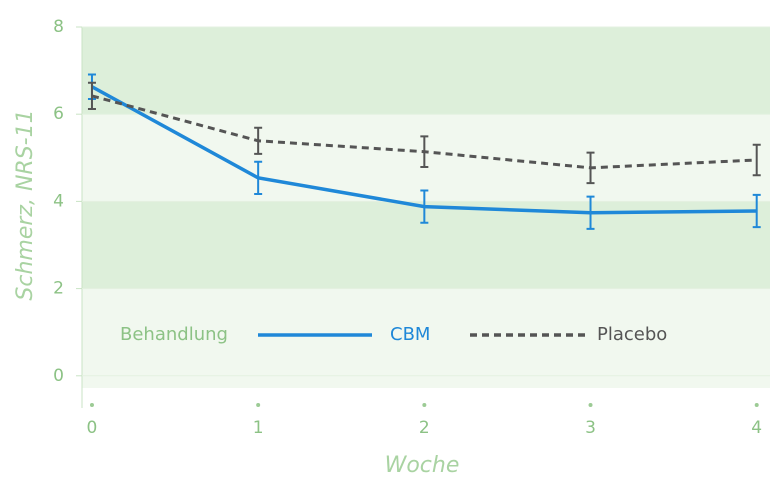 The width and height of the screenshot is (777, 491). What do you see at coordinates (58, 289) in the screenshot?
I see `y-tick-label: 2` at bounding box center [58, 289].